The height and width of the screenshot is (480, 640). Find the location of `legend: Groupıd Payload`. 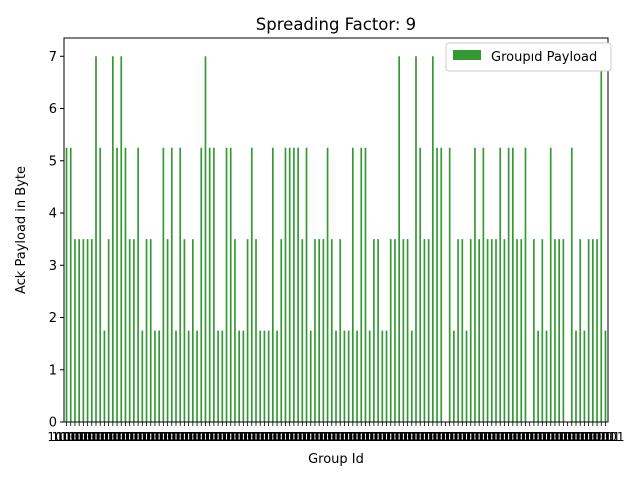

legend: Groupıd Payload is located at coordinates (528, 57).